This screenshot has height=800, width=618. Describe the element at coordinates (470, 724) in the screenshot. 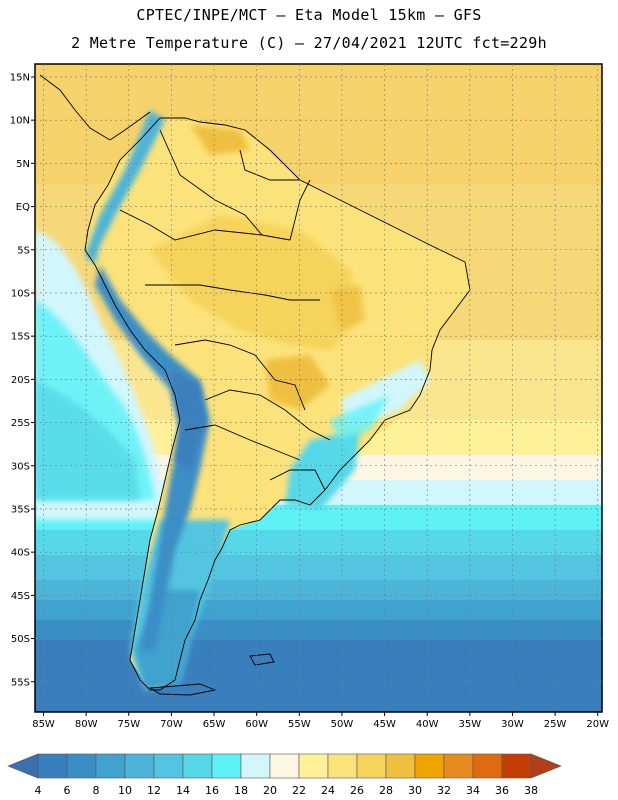

I see `lon-tick-label: 35W` at that location.